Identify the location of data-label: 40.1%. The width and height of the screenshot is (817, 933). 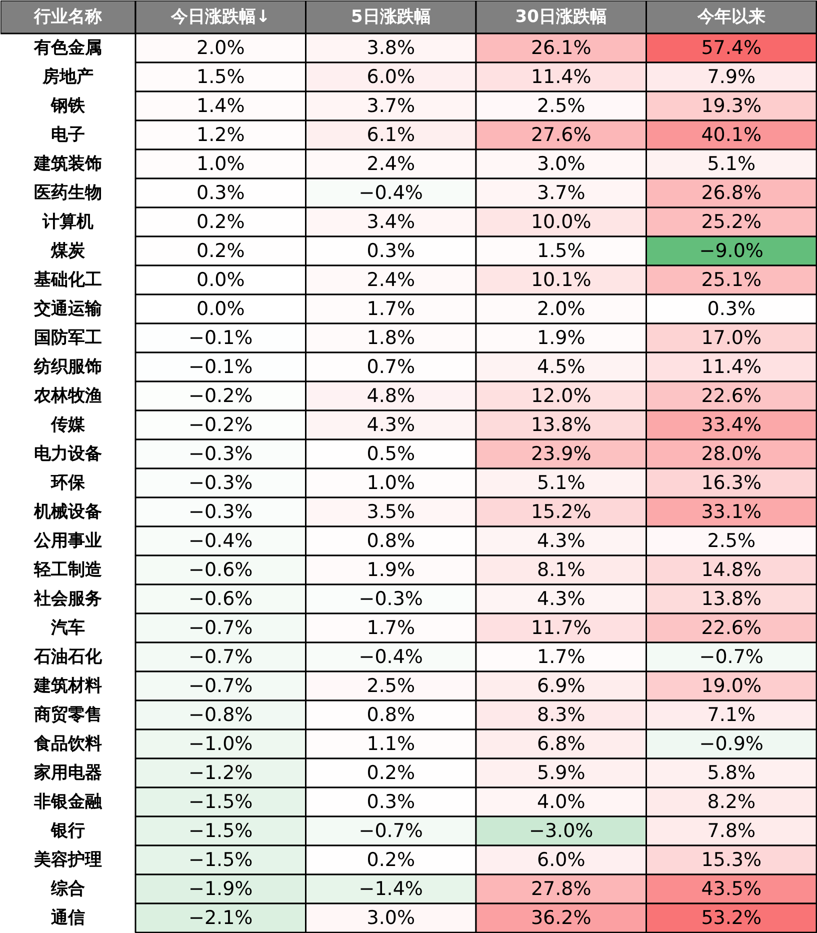
(731, 135).